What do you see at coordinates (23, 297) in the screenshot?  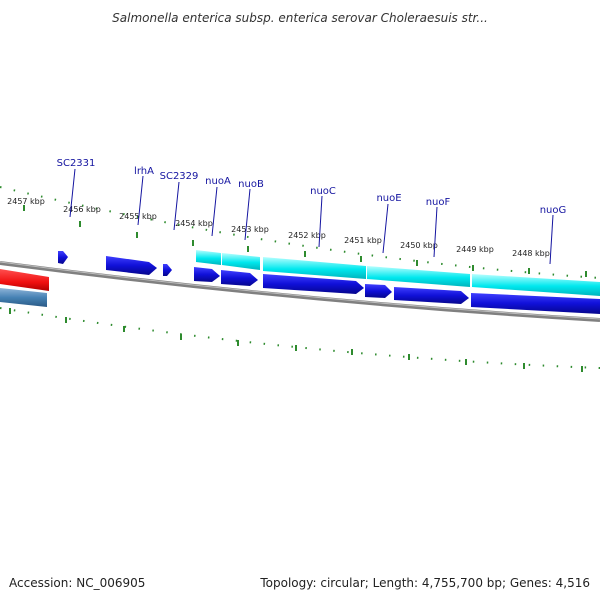 I see `feature-steel-blue` at bounding box center [23, 297].